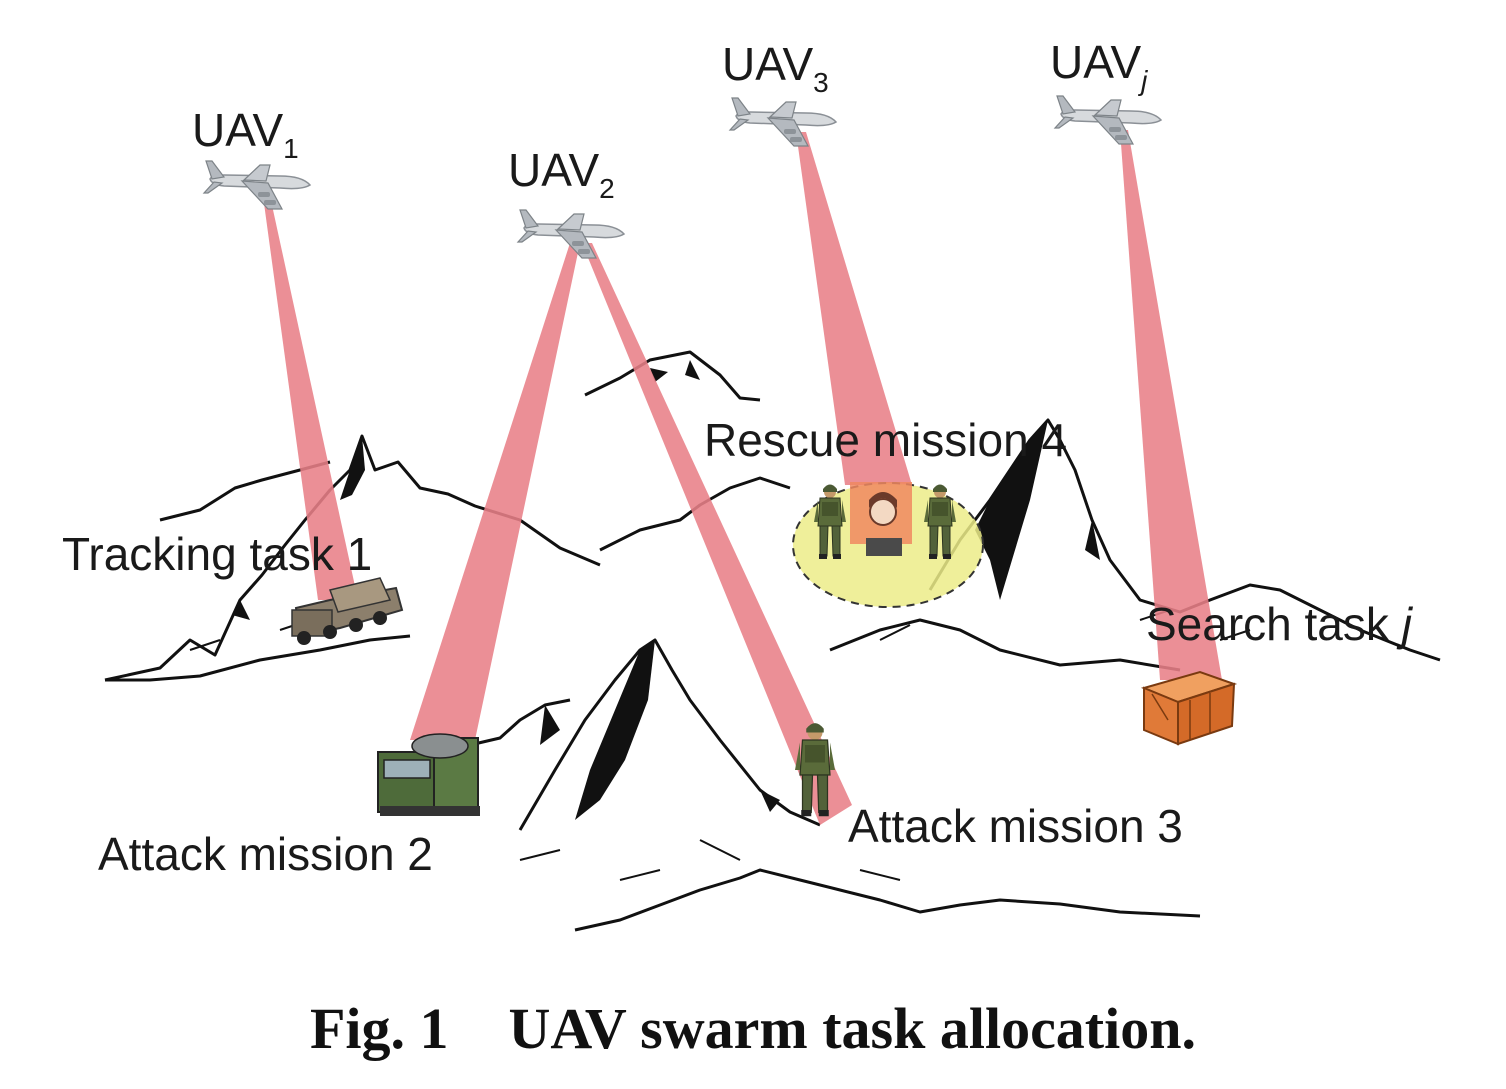 The width and height of the screenshot is (1506, 1089). Describe the element at coordinates (1189, 708) in the screenshot. I see `supply-crate-icon` at that location.